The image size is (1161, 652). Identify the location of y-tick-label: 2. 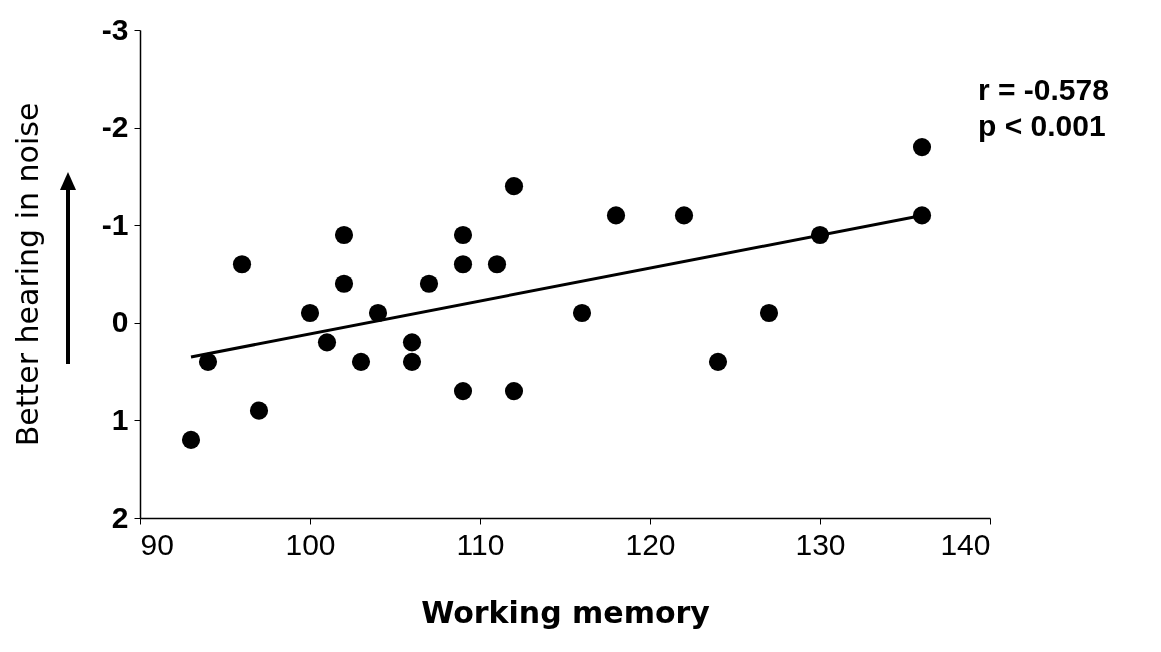
(120, 517).